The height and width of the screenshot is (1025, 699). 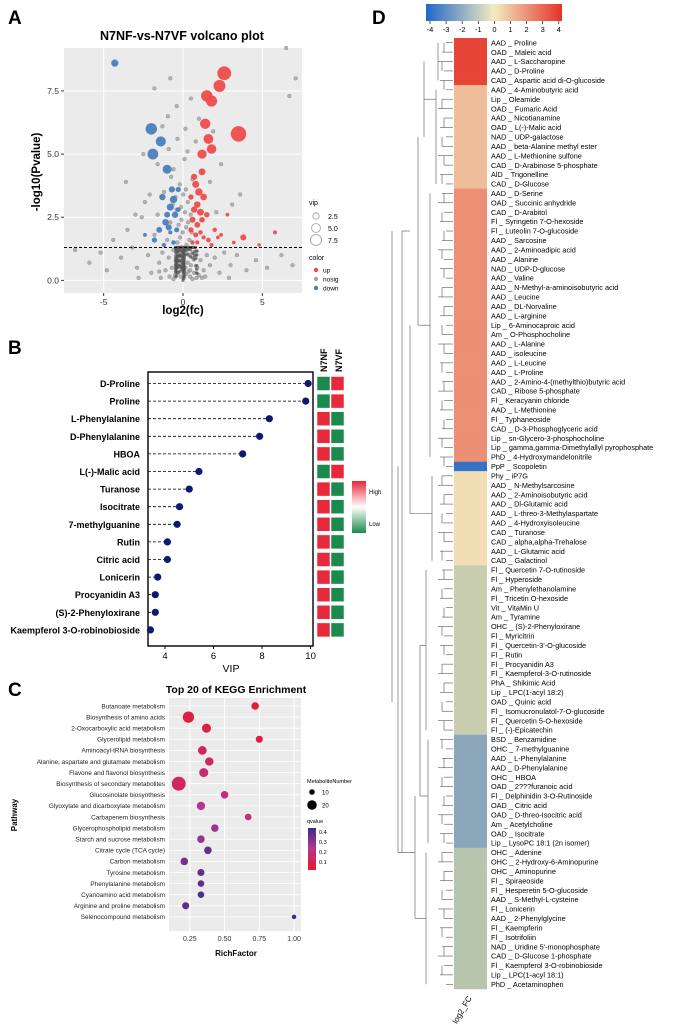 What do you see at coordinates (262, 302) in the screenshot?
I see `volcano-xtick-label: 5` at bounding box center [262, 302].